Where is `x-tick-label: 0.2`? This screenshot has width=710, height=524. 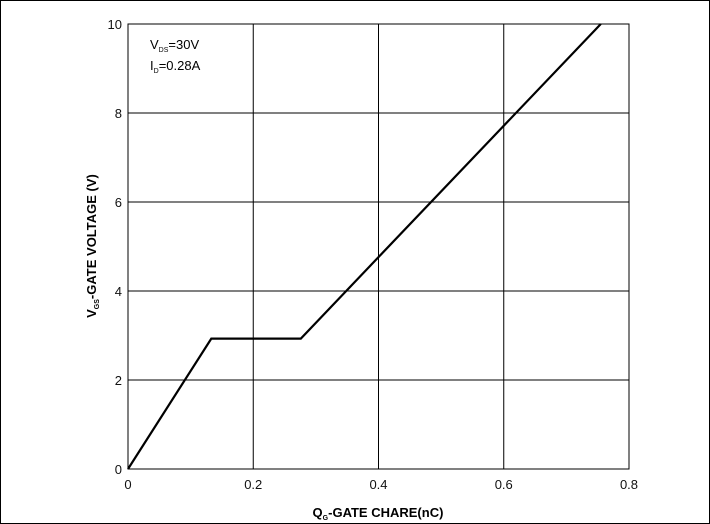 x-tick-label: 0.2 is located at coordinates (253, 484).